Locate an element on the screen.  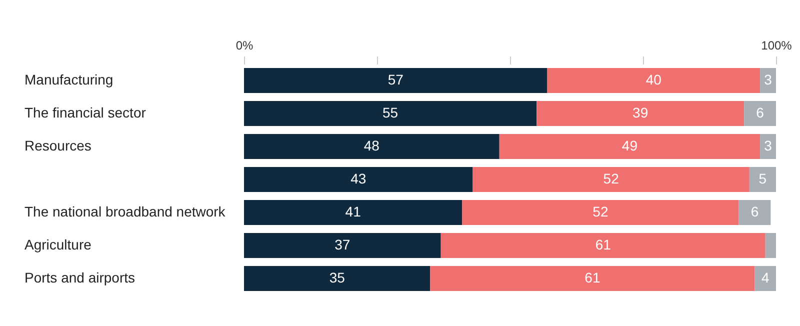
data-label: 49 is located at coordinates (630, 146).